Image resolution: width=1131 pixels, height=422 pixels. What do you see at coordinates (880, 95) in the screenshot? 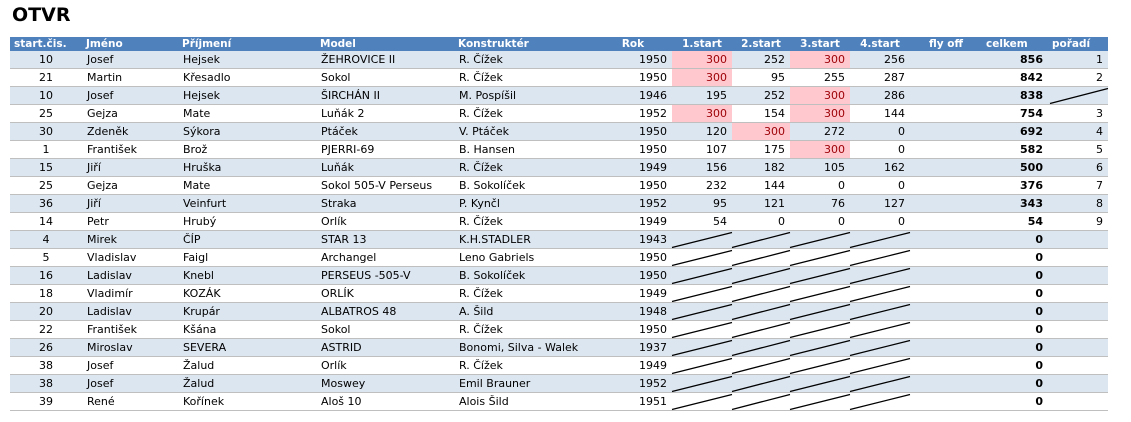
I see `cell-start4: 286` at bounding box center [880, 95].